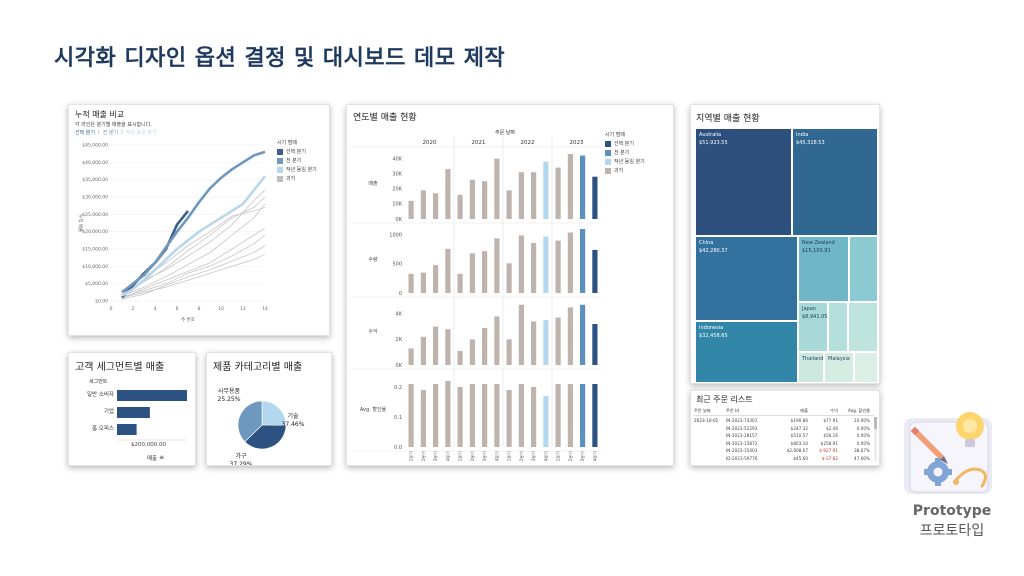  What do you see at coordinates (784, 429) in the screenshot?
I see `table-row: IN-2023-52293 $247.32 $2.46 0.00%` at bounding box center [784, 429].